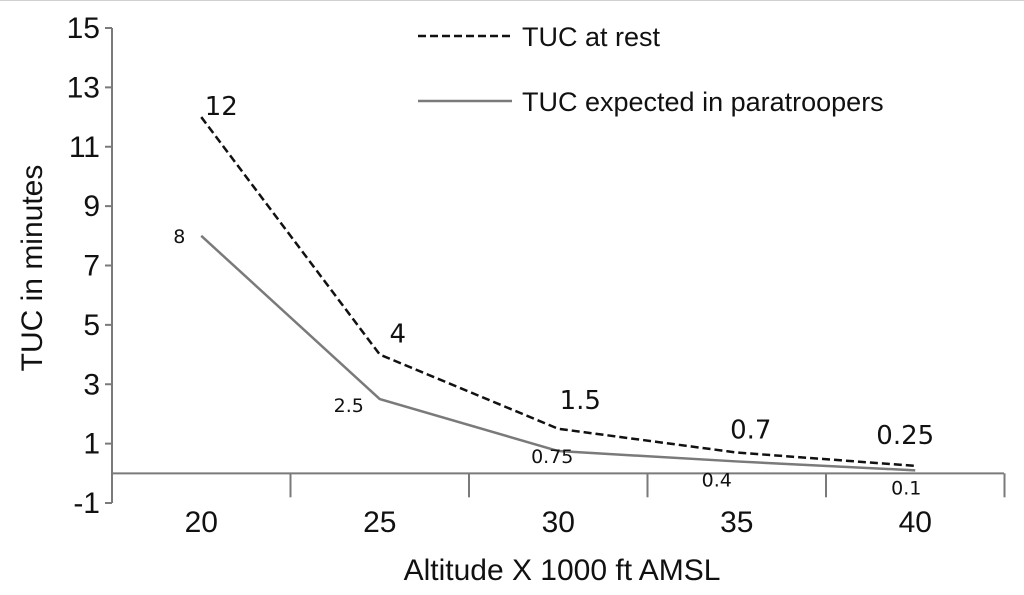  Describe the element at coordinates (91, 325) in the screenshot. I see `y-tick-label: 5` at that location.